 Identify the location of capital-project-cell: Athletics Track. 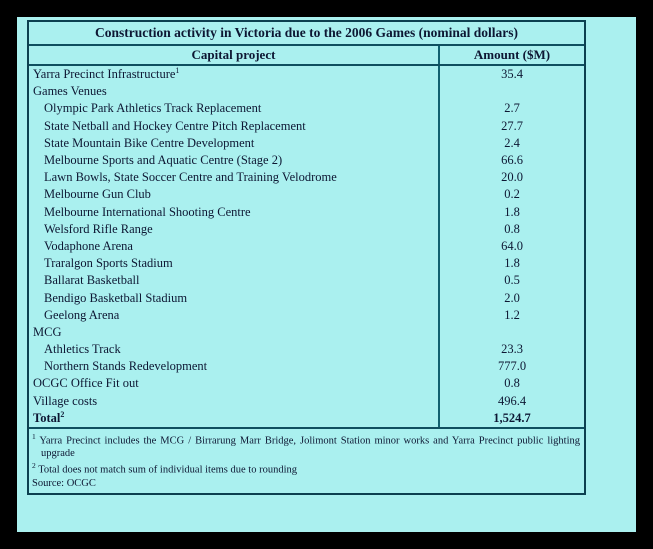
(233, 349).